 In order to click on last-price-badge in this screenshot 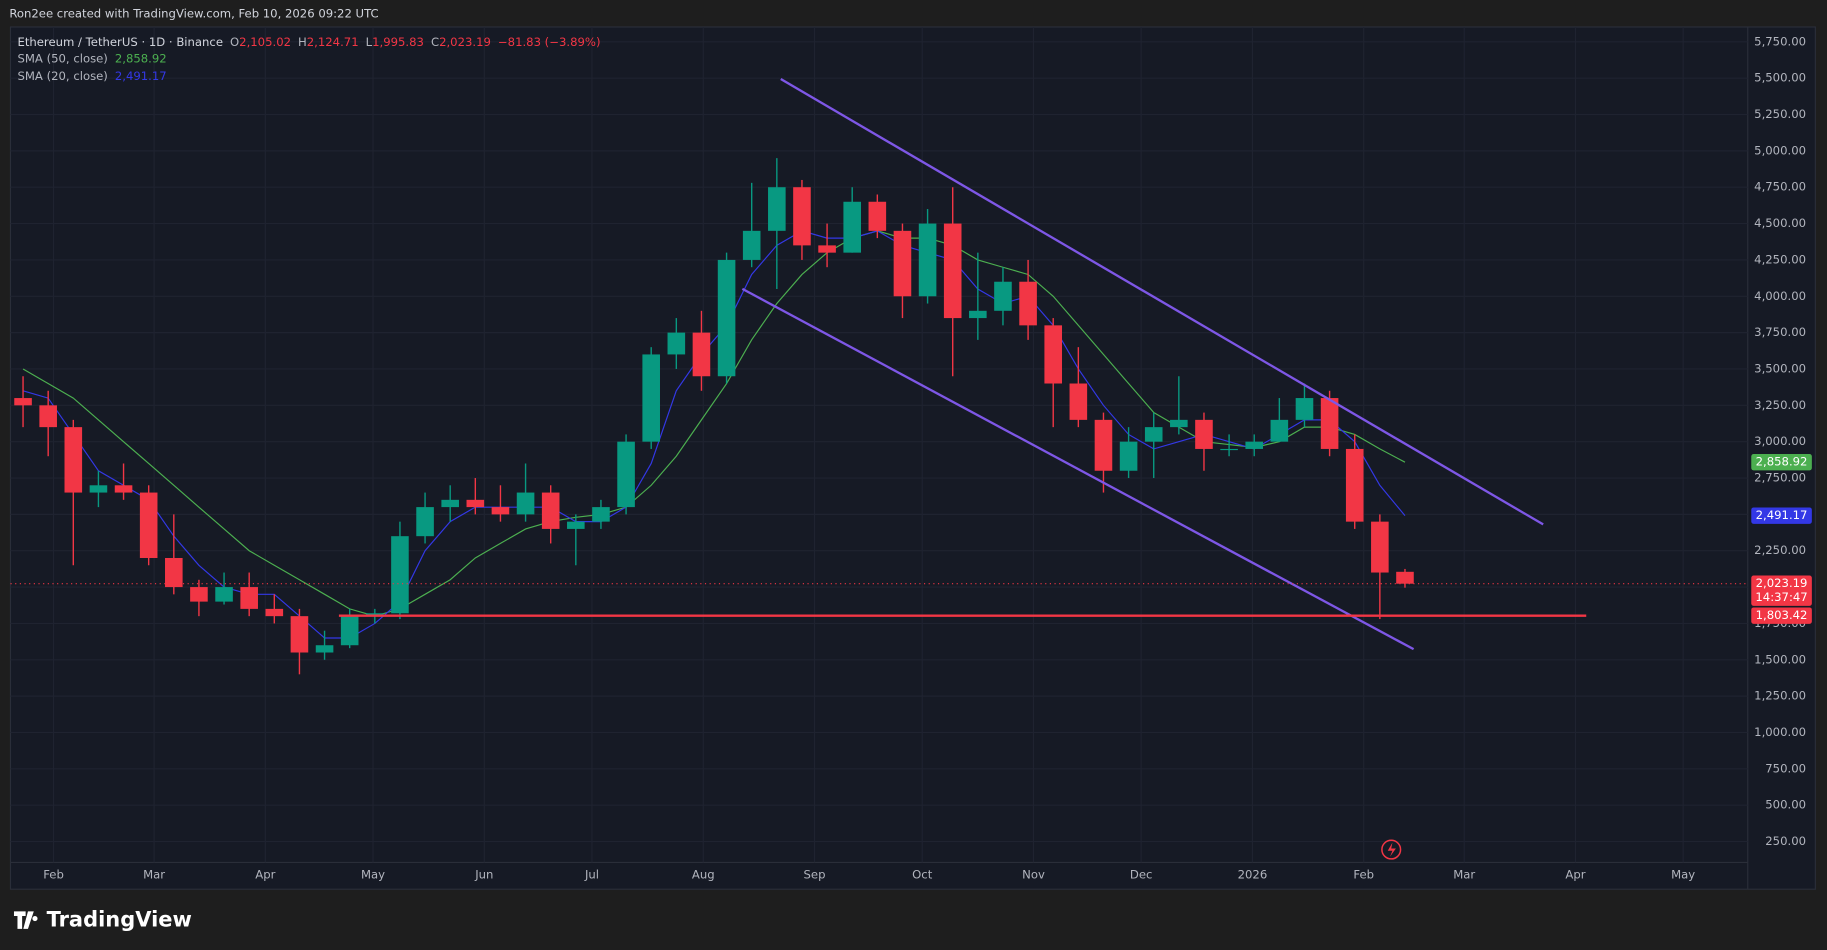, I will do `click(1781, 590)`.